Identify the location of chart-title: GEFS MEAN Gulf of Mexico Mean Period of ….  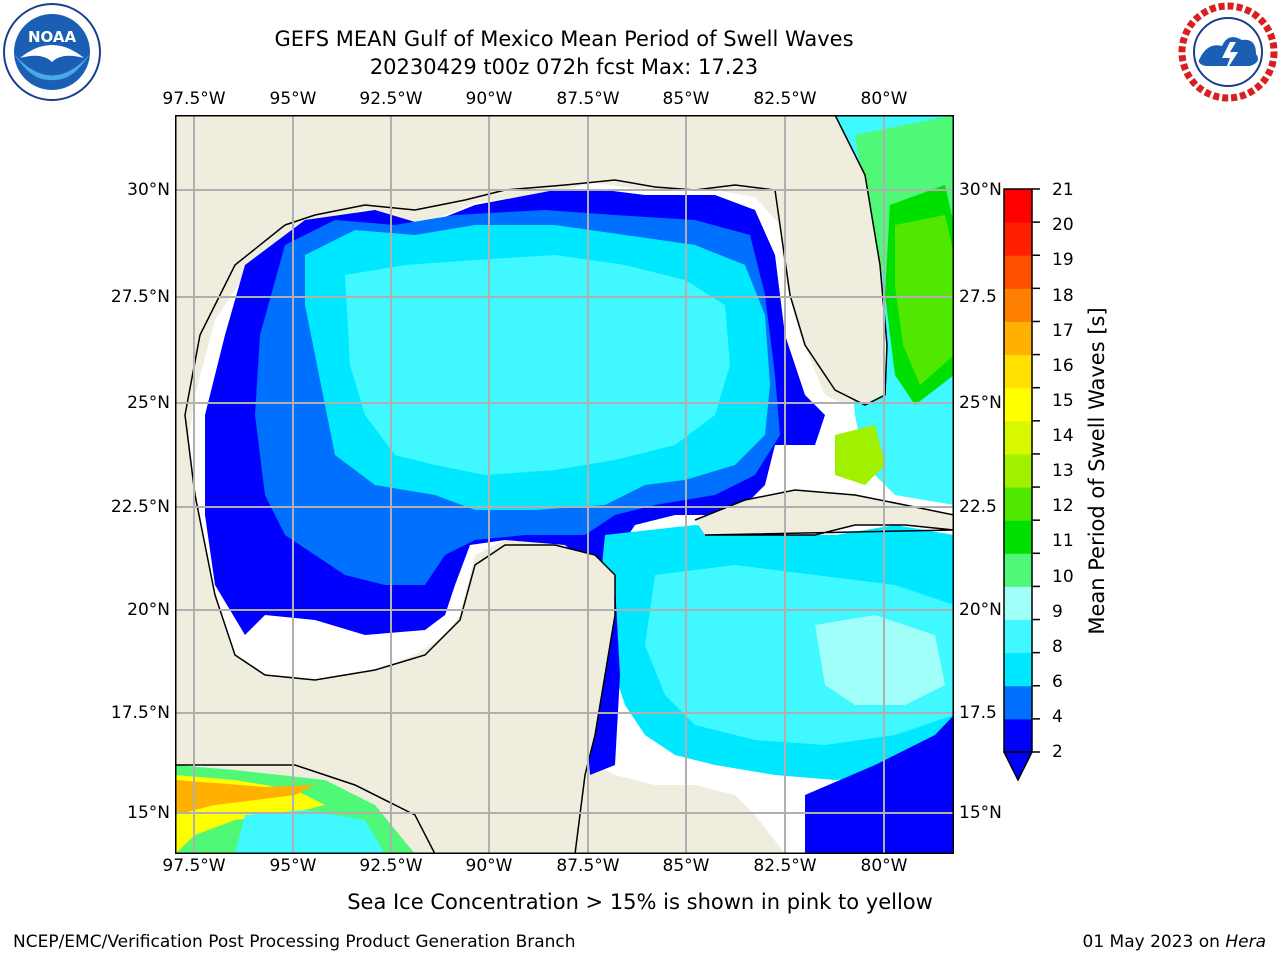
(564, 39).